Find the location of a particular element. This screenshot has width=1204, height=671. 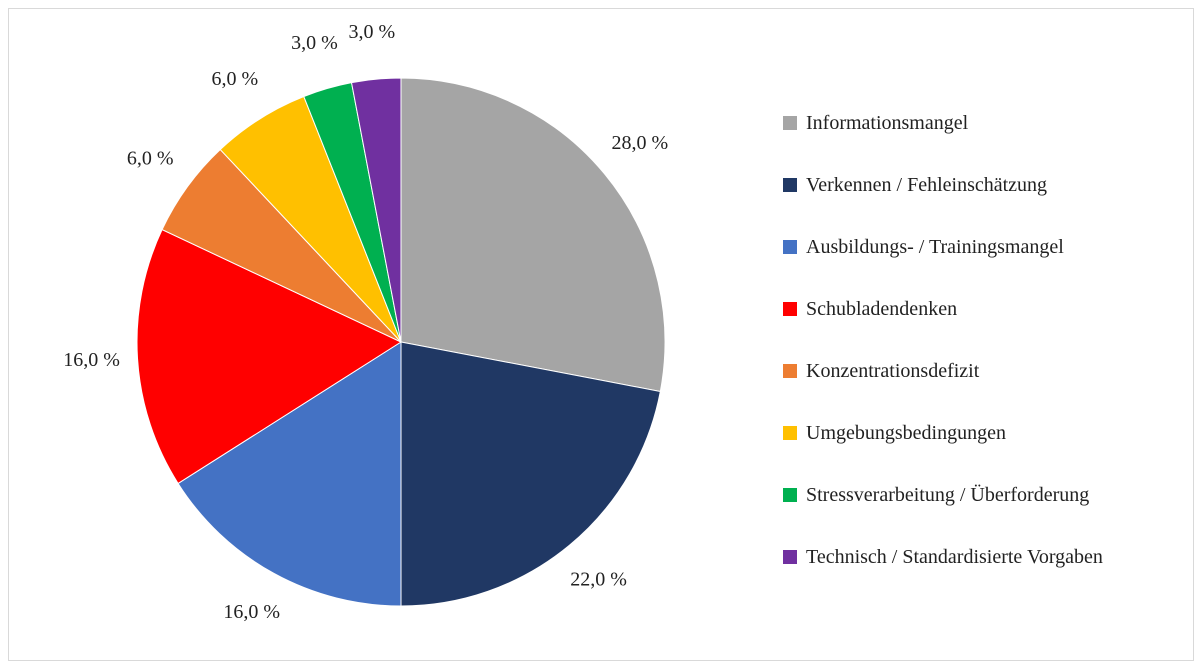

legend-item: Konzentrationsdefizit is located at coordinates (983, 371).